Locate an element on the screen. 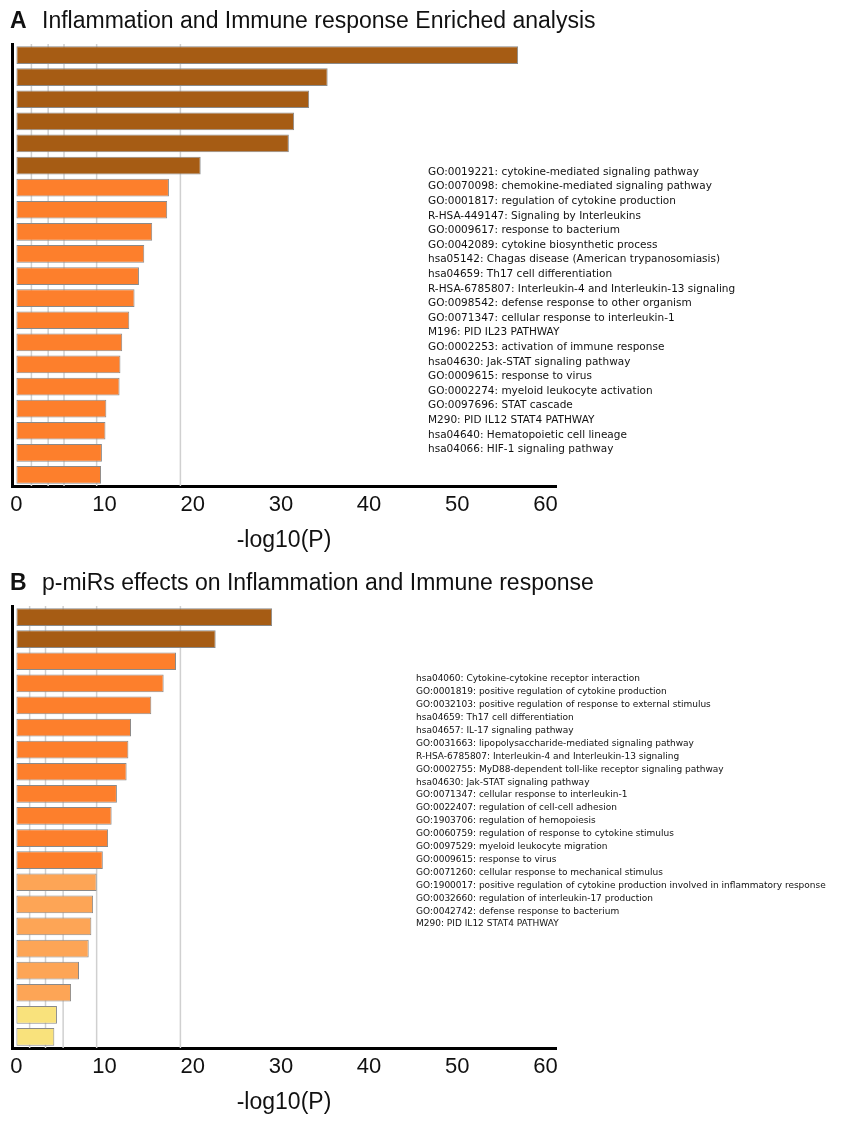 Image resolution: width=846 pixels, height=1124 pixels. annotation: hsa04657: IL-17 signaling pathway is located at coordinates (495, 729).